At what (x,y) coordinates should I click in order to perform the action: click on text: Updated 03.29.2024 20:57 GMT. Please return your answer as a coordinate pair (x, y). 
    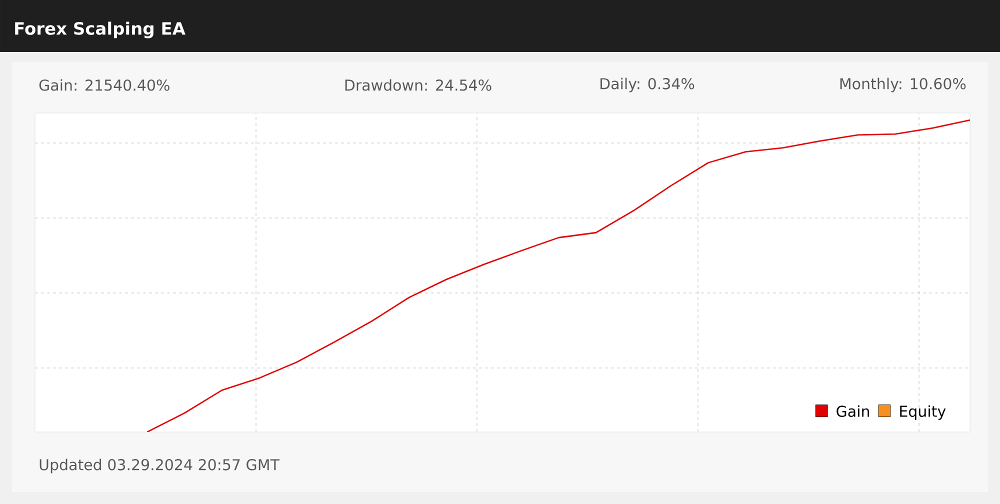
    Looking at the image, I should click on (160, 466).